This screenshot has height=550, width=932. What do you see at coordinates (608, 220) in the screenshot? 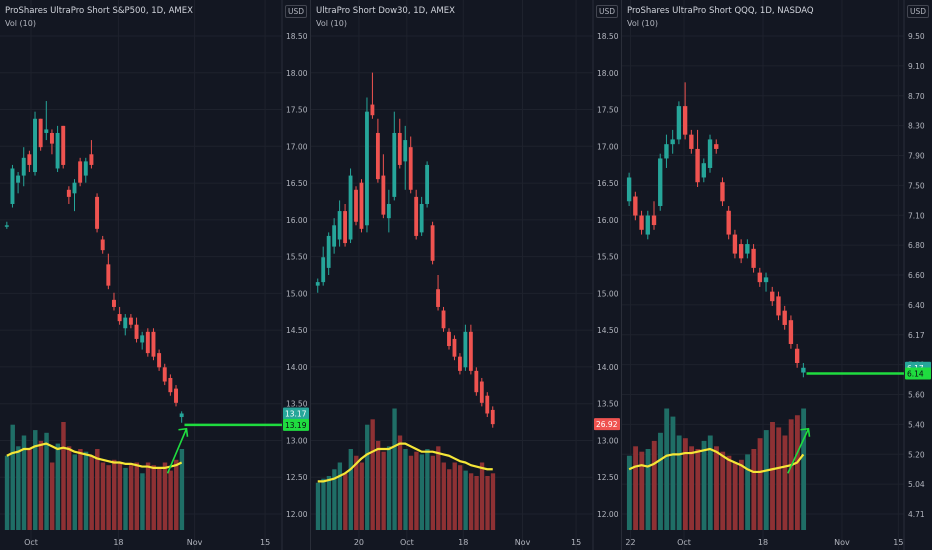
I see `y-tick-label: 16.00` at bounding box center [608, 220].